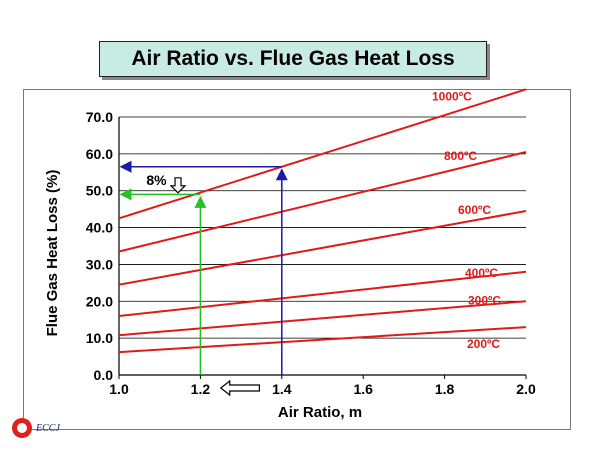  Describe the element at coordinates (48, 428) in the screenshot. I see `eccj-logo-text: ECCJ` at that location.